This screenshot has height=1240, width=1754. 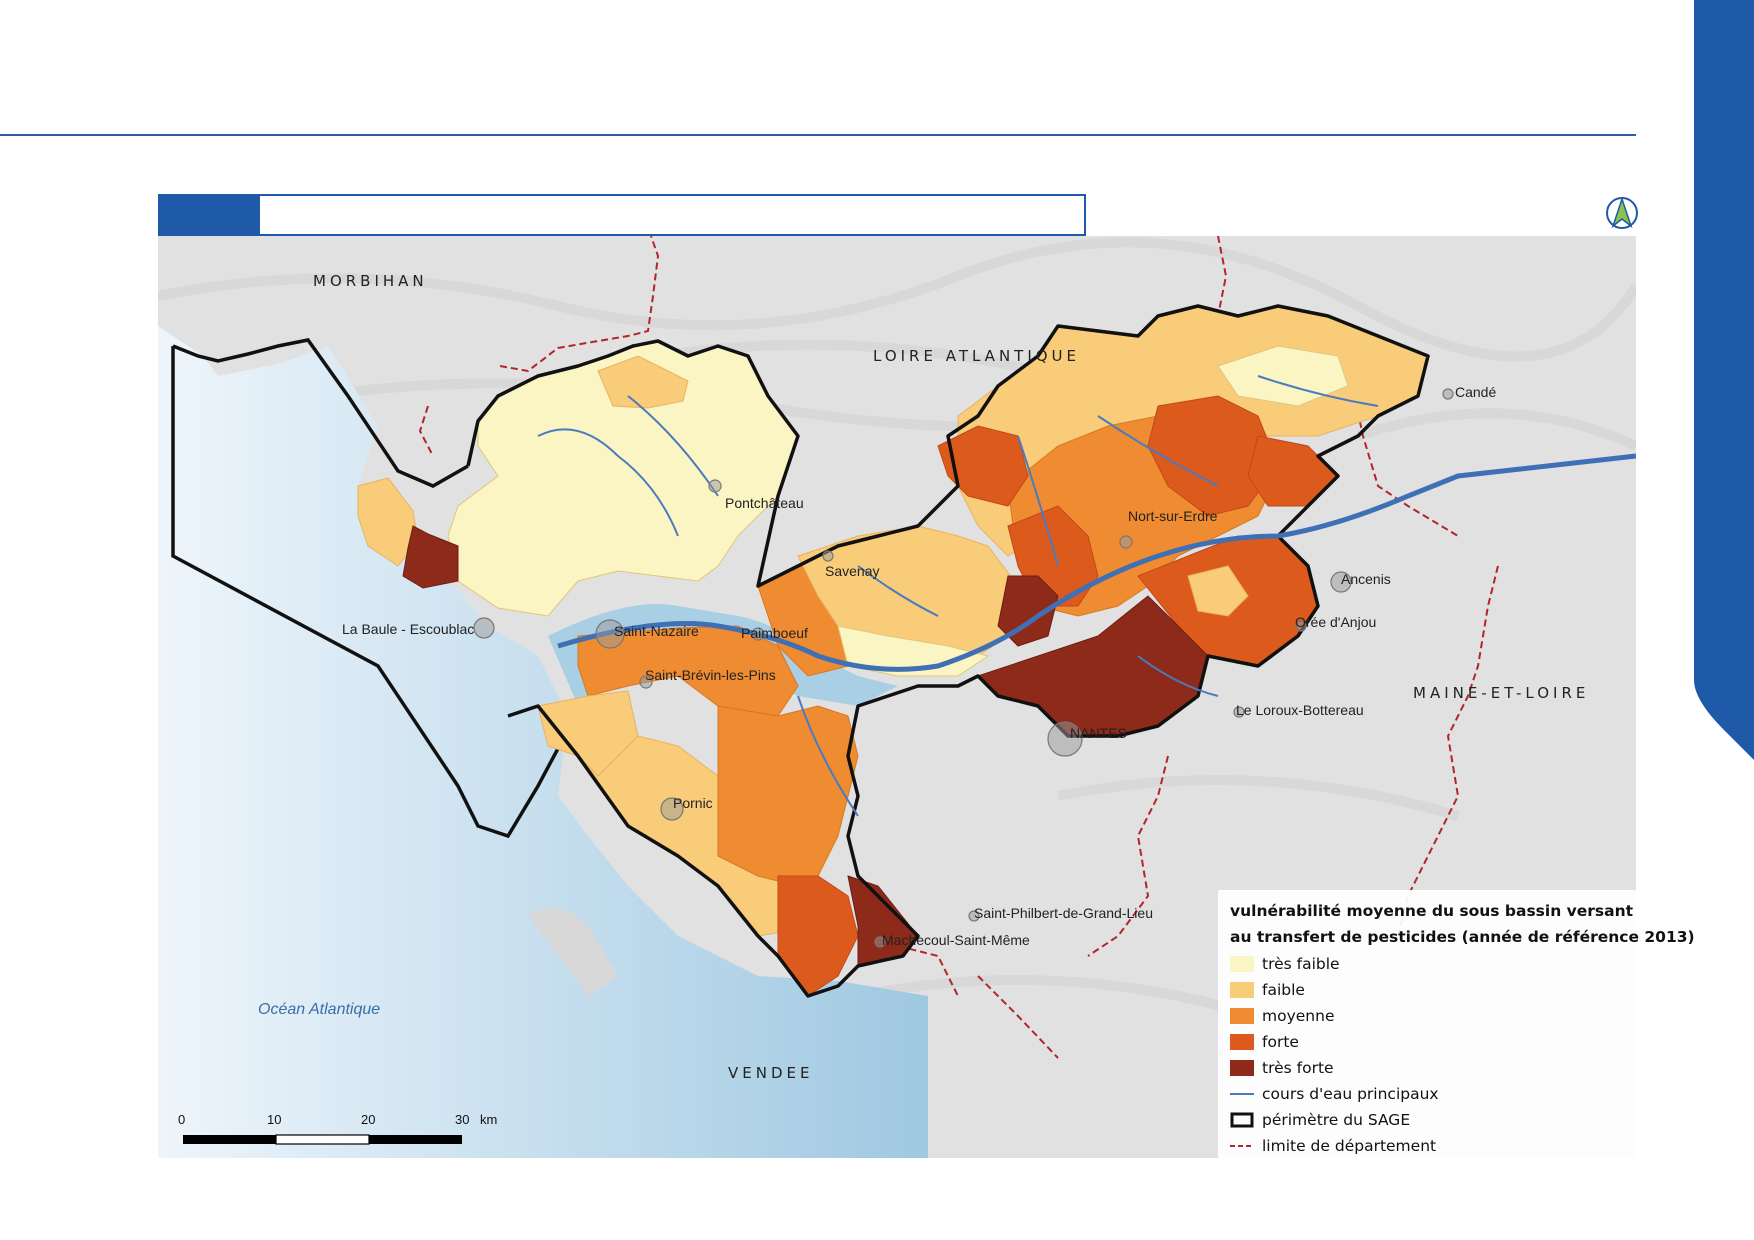 What do you see at coordinates (348, 1132) in the screenshot?
I see `scale-bar: 0 10 20 30 km` at bounding box center [348, 1132].